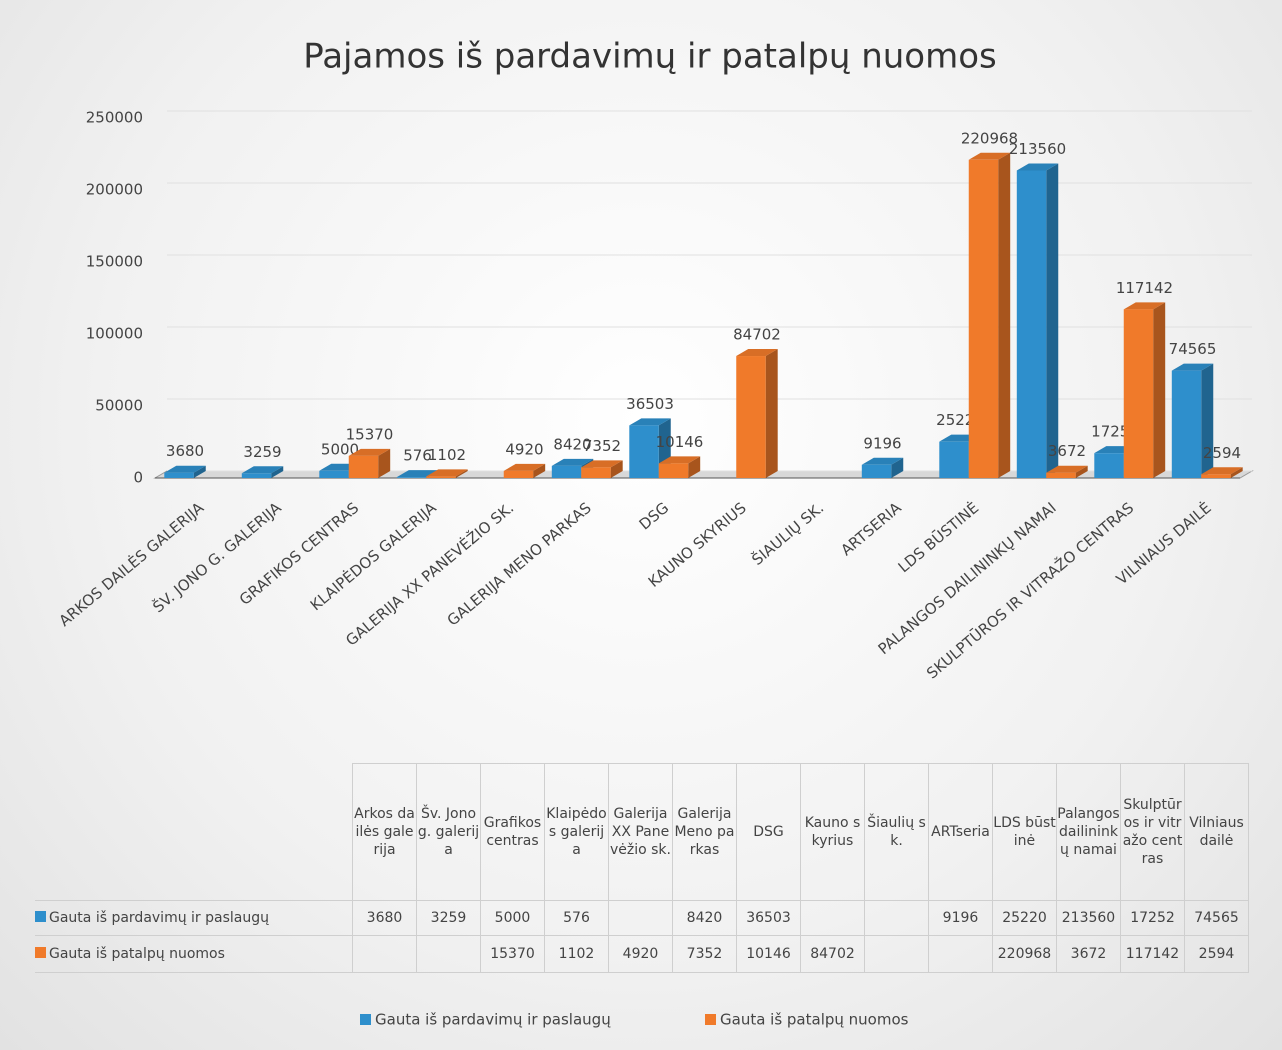  What do you see at coordinates (602, 446) in the screenshot?
I see `data-label: 7352` at bounding box center [602, 446].